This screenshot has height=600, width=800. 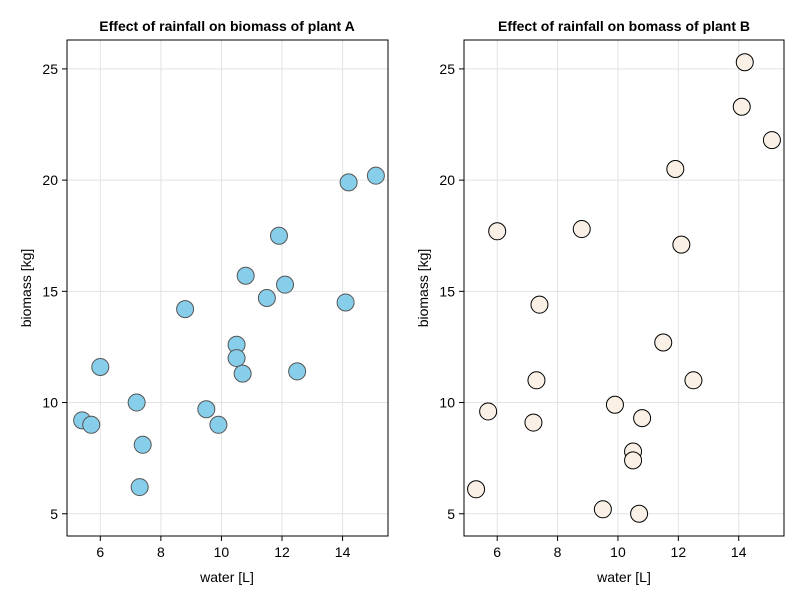 I want to click on chart-title: Effect of rainfall on biomass of plant A, so click(x=226, y=26).